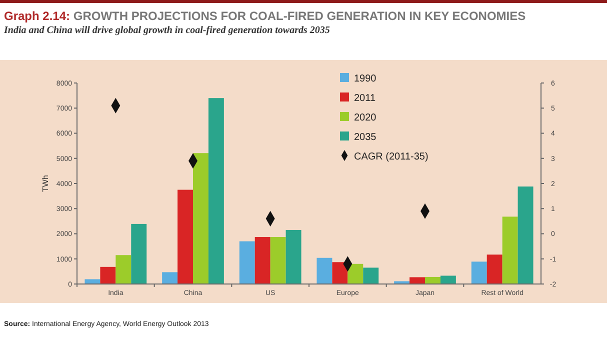 The width and height of the screenshot is (607, 337). Describe the element at coordinates (365, 118) in the screenshot. I see `legend-label: 2020` at that location.